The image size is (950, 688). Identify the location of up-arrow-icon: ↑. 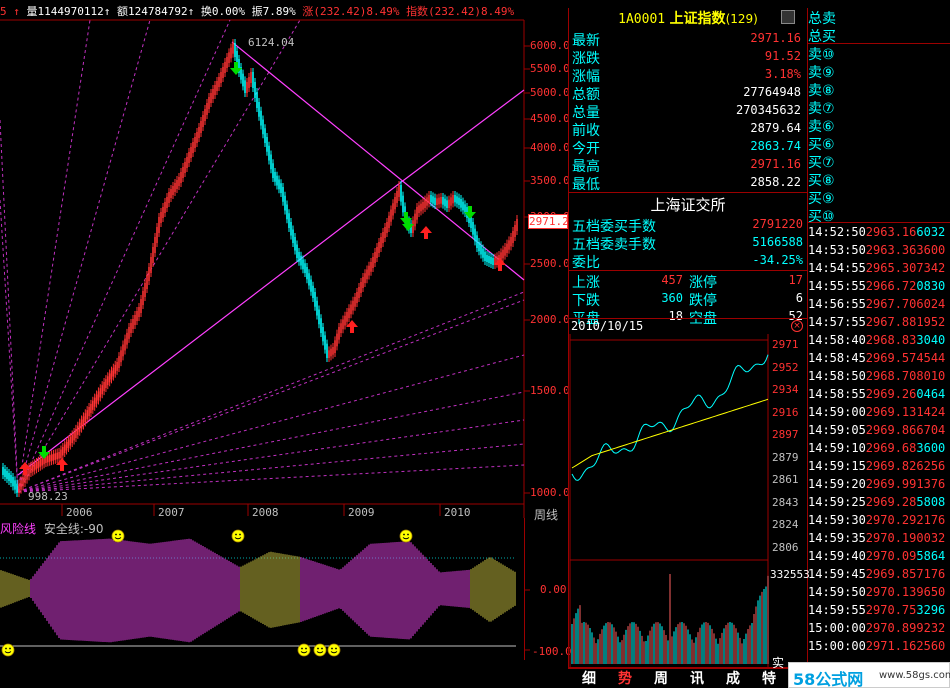
(107, 11).